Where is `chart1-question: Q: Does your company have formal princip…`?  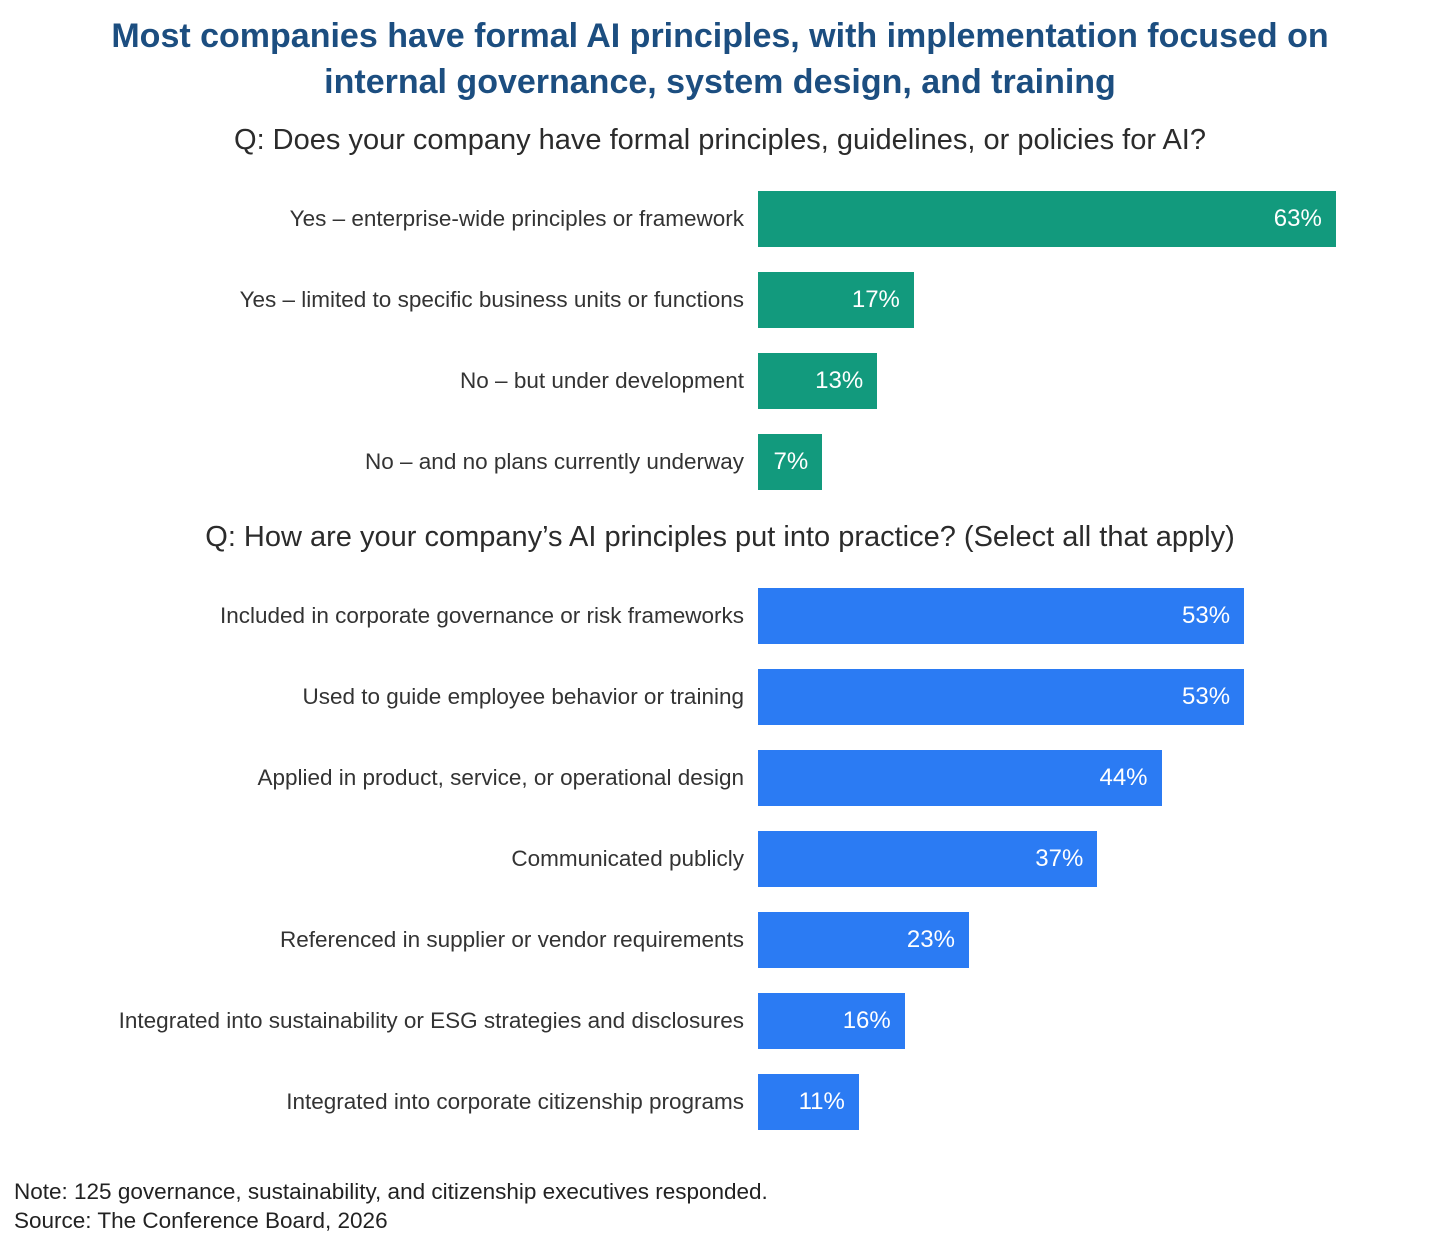
chart1-question: Q: Does your company have formal princip… is located at coordinates (720, 139).